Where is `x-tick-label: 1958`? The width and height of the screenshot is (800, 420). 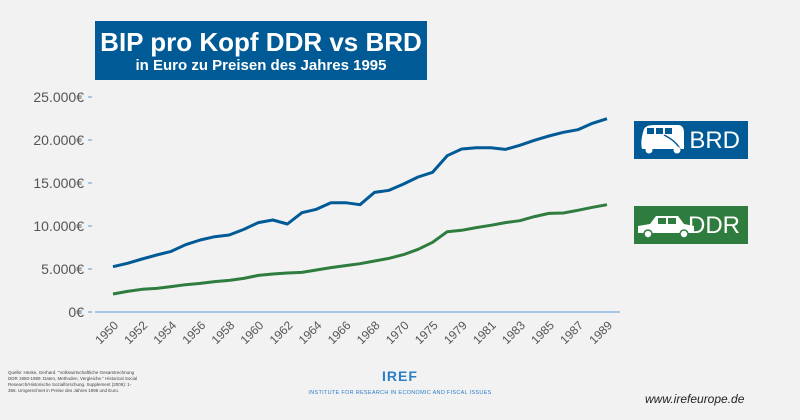 x-tick-label: 1958 is located at coordinates (223, 332).